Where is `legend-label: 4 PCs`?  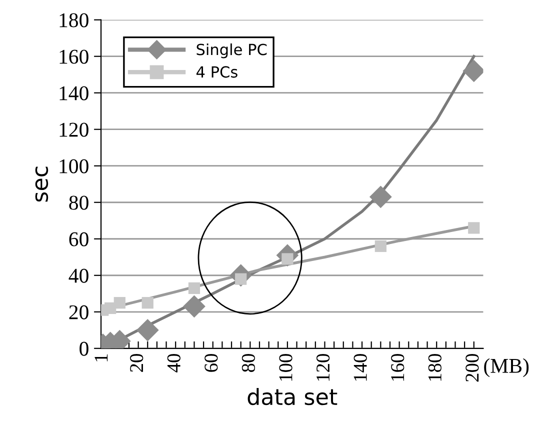 legend-label: 4 PCs is located at coordinates (217, 72).